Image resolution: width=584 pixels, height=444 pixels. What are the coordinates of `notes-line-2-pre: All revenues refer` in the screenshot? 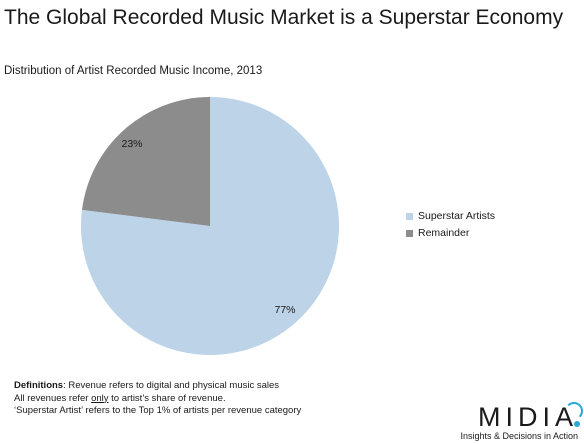 It's located at (53, 398).